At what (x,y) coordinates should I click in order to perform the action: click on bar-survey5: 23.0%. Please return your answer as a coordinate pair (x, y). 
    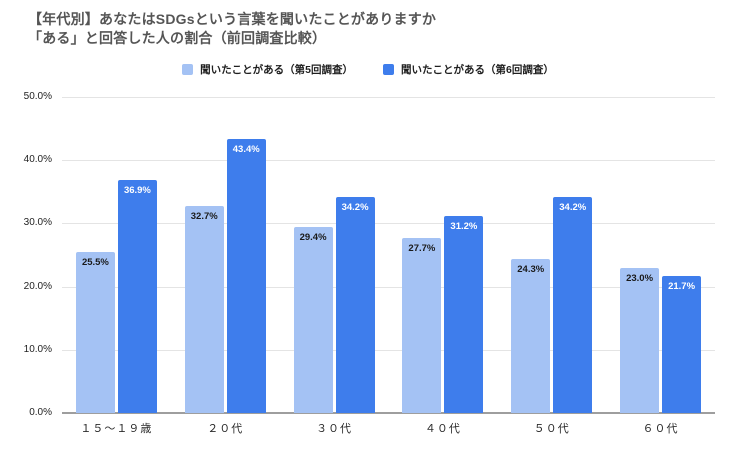
    Looking at the image, I should click on (640, 340).